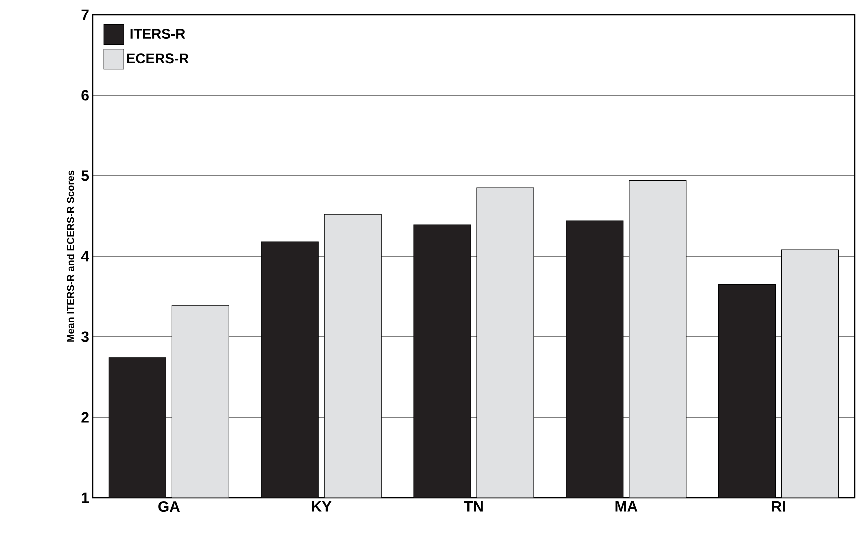  I want to click on x-tick-label: RI, so click(779, 507).